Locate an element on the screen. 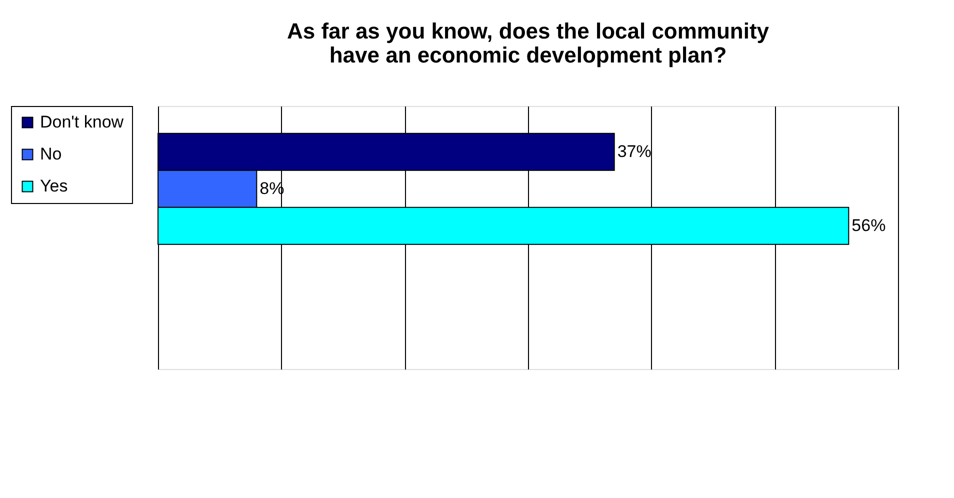 The height and width of the screenshot is (498, 954). legend-label: No is located at coordinates (51, 154).